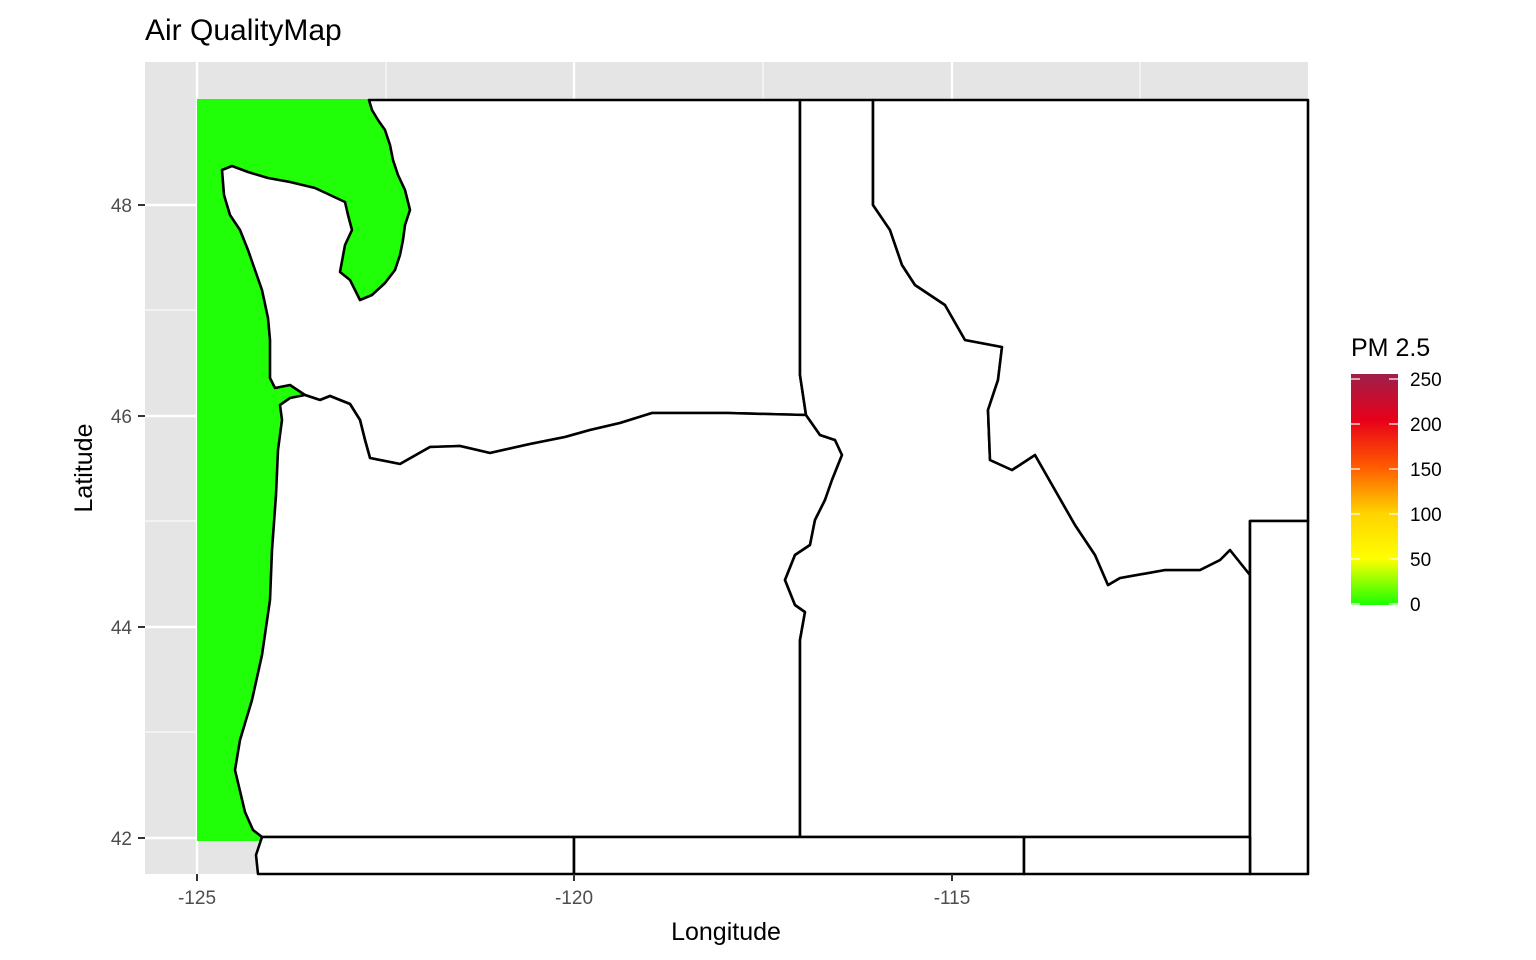  What do you see at coordinates (1420, 560) in the screenshot?
I see `legend-label: 50` at bounding box center [1420, 560].